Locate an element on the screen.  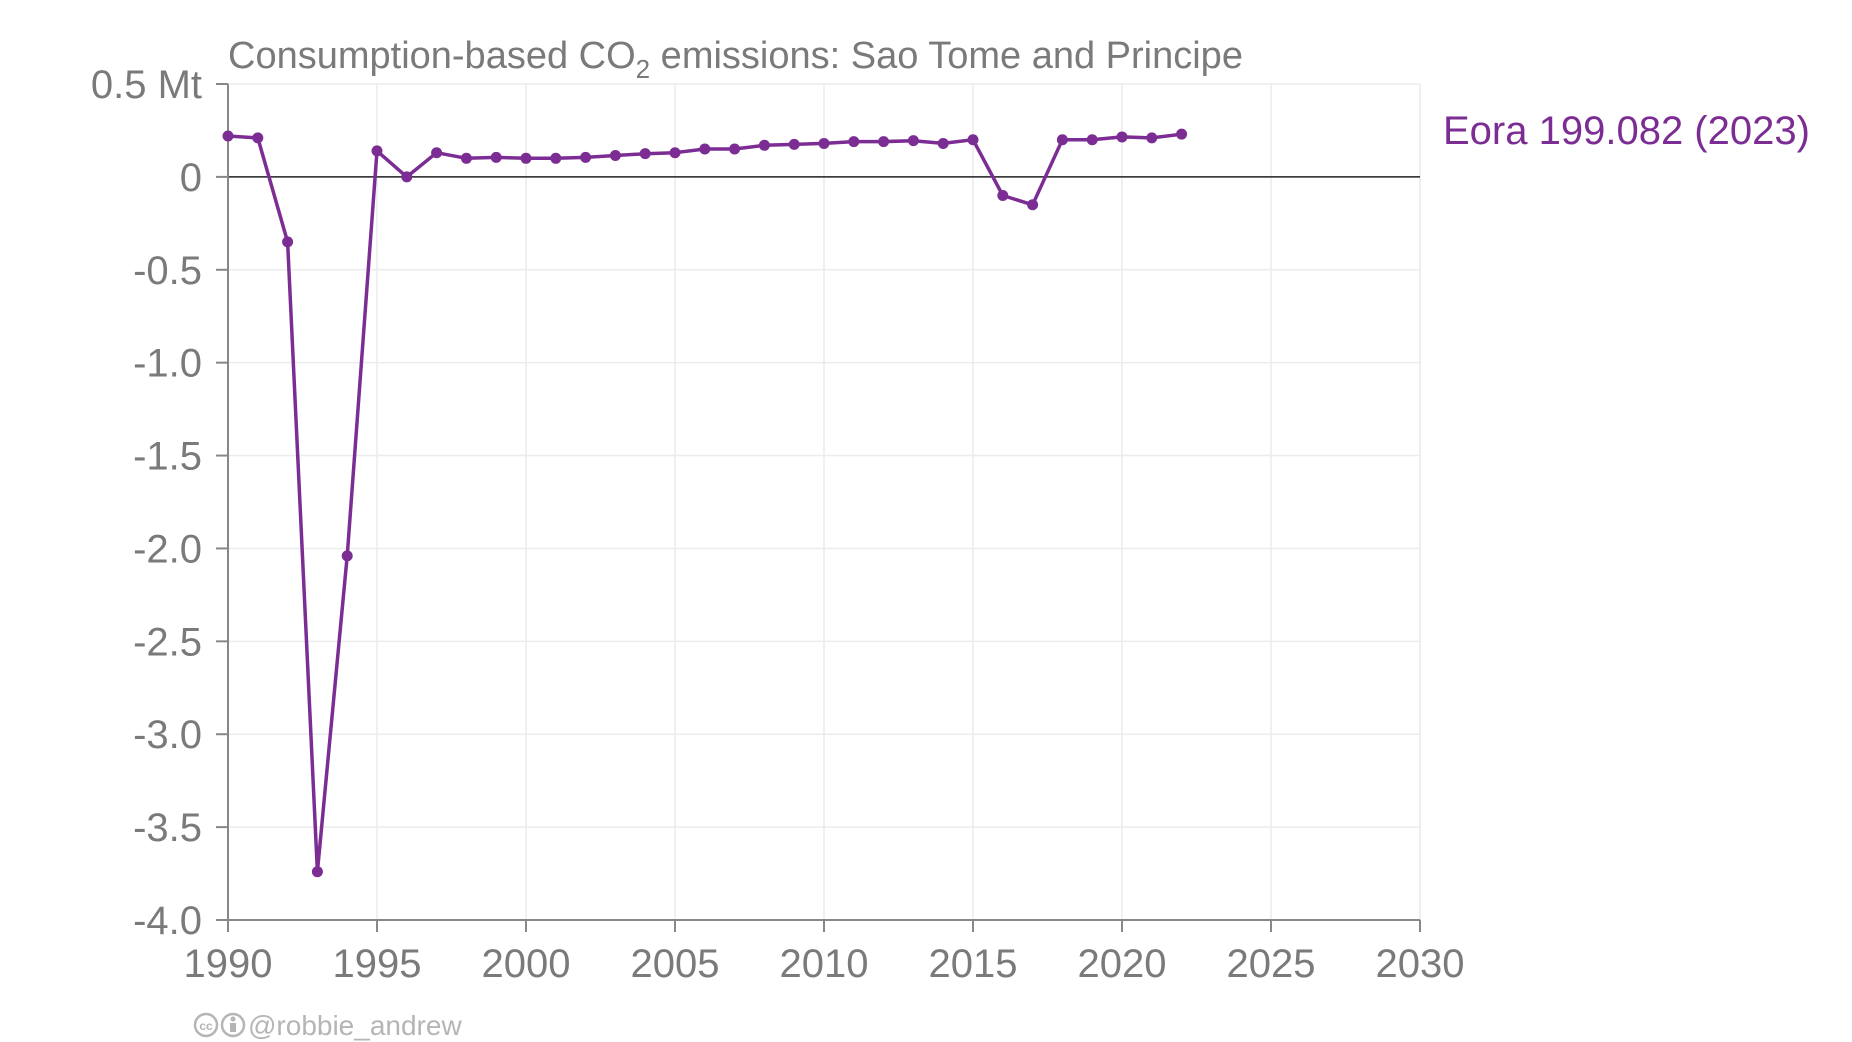
x-tick-label: 2015 is located at coordinates (973, 964).